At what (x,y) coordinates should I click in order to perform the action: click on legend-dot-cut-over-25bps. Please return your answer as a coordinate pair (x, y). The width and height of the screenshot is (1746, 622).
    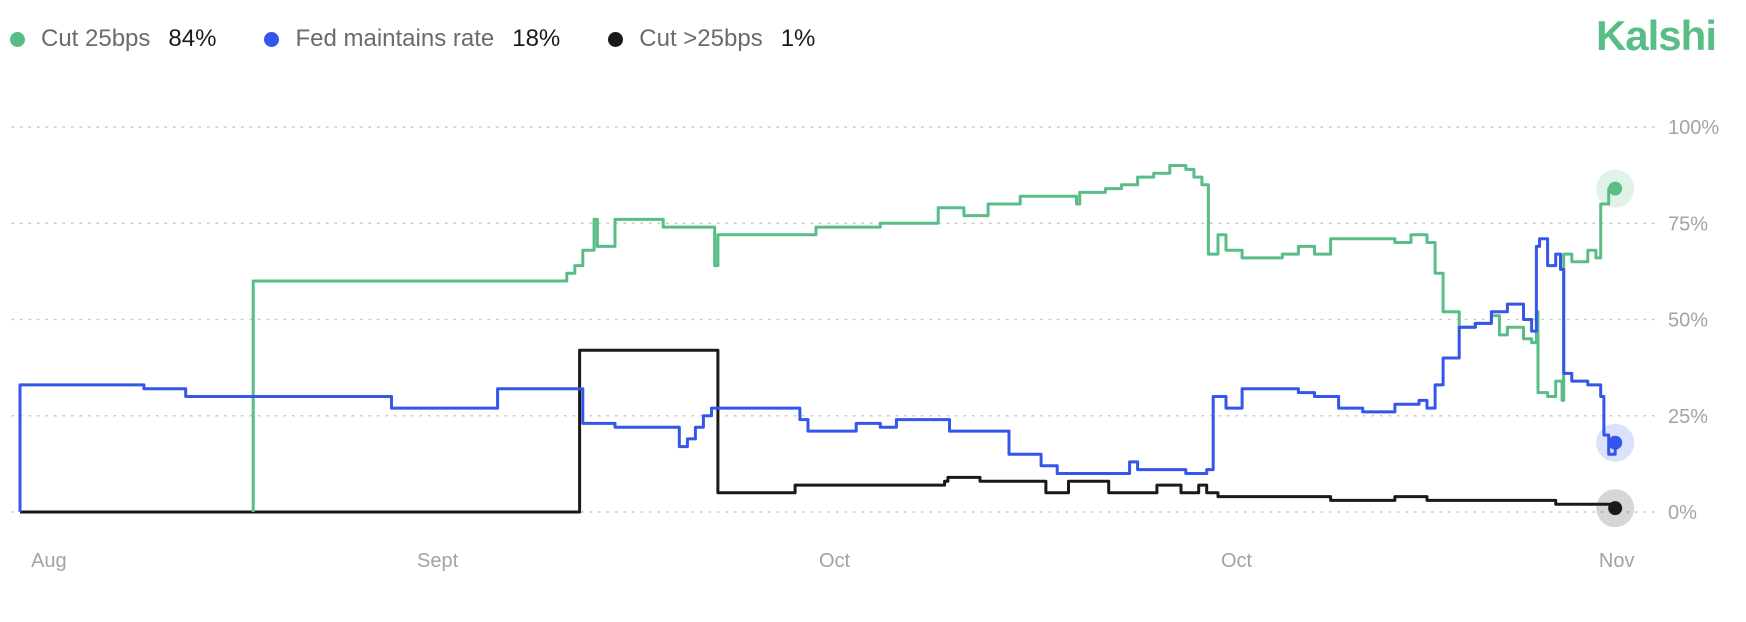
    Looking at the image, I should click on (616, 39).